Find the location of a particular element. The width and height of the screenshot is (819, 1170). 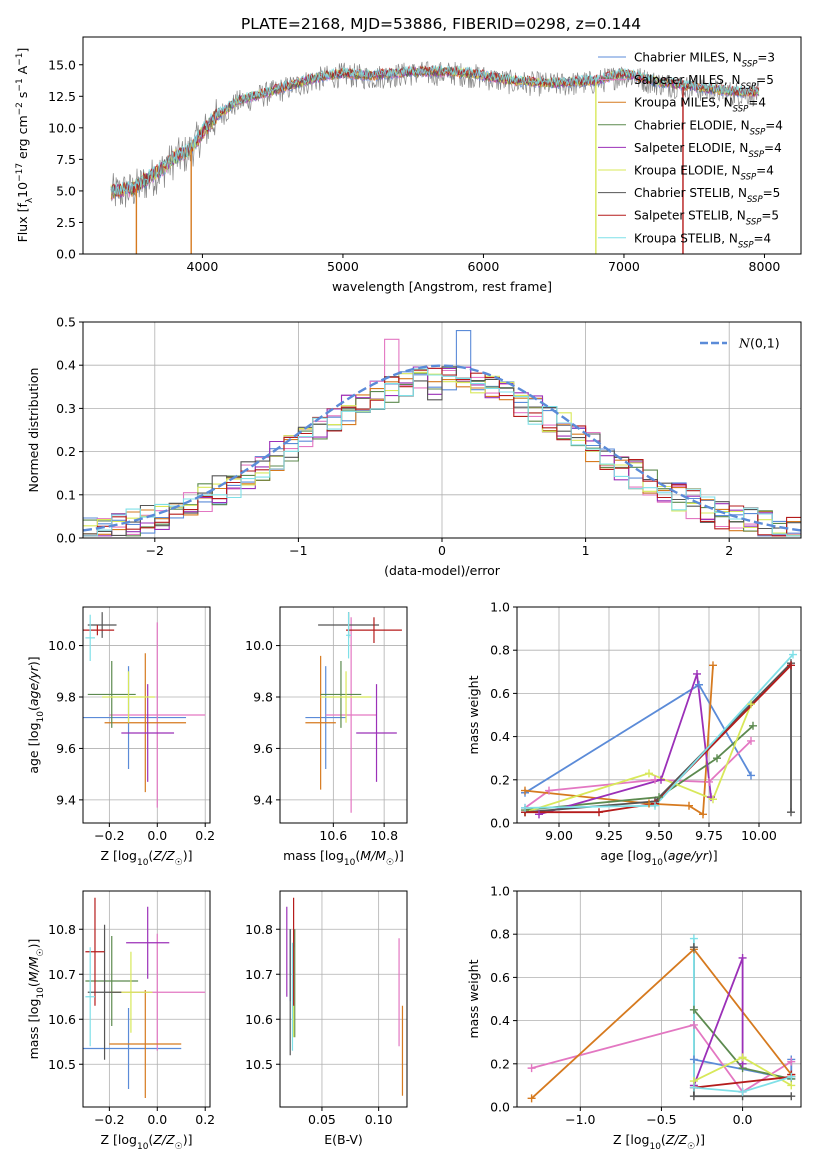

x-axis-label: wavelength [Angstrom, rest frame] is located at coordinates (442, 286).